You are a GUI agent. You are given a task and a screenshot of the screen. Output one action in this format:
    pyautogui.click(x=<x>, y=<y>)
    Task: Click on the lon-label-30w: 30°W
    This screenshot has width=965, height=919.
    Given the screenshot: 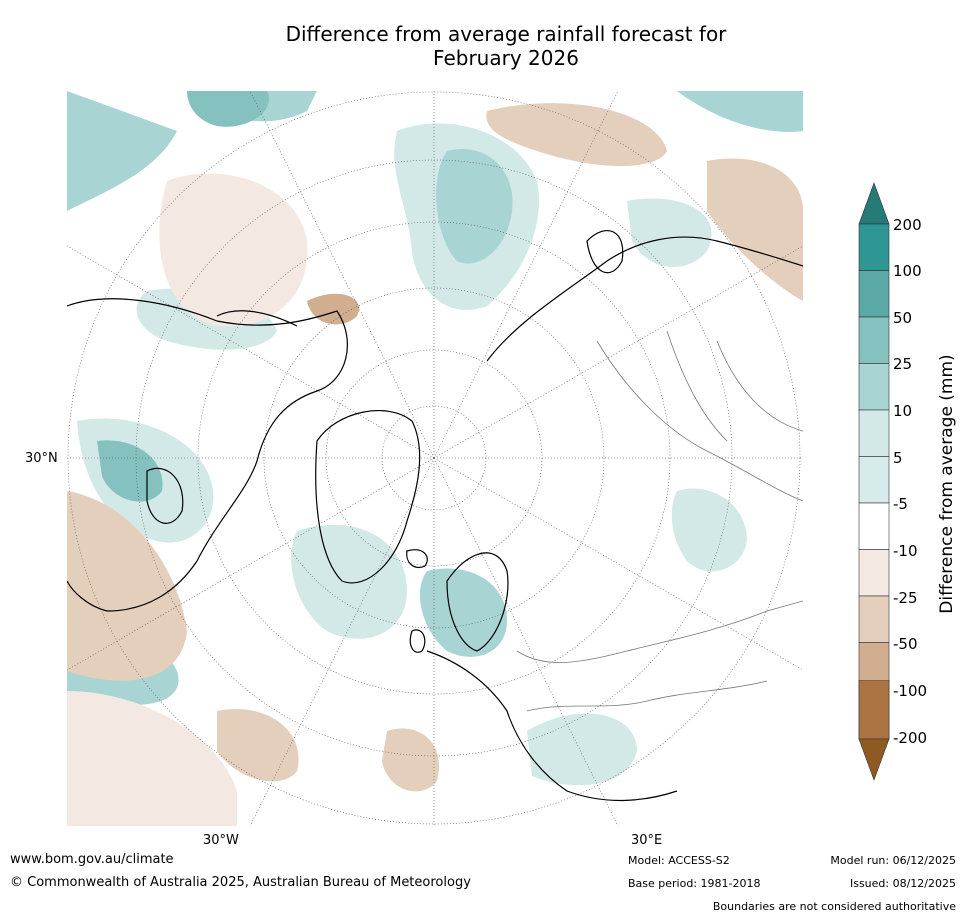 What is the action you would take?
    pyautogui.click(x=221, y=840)
    